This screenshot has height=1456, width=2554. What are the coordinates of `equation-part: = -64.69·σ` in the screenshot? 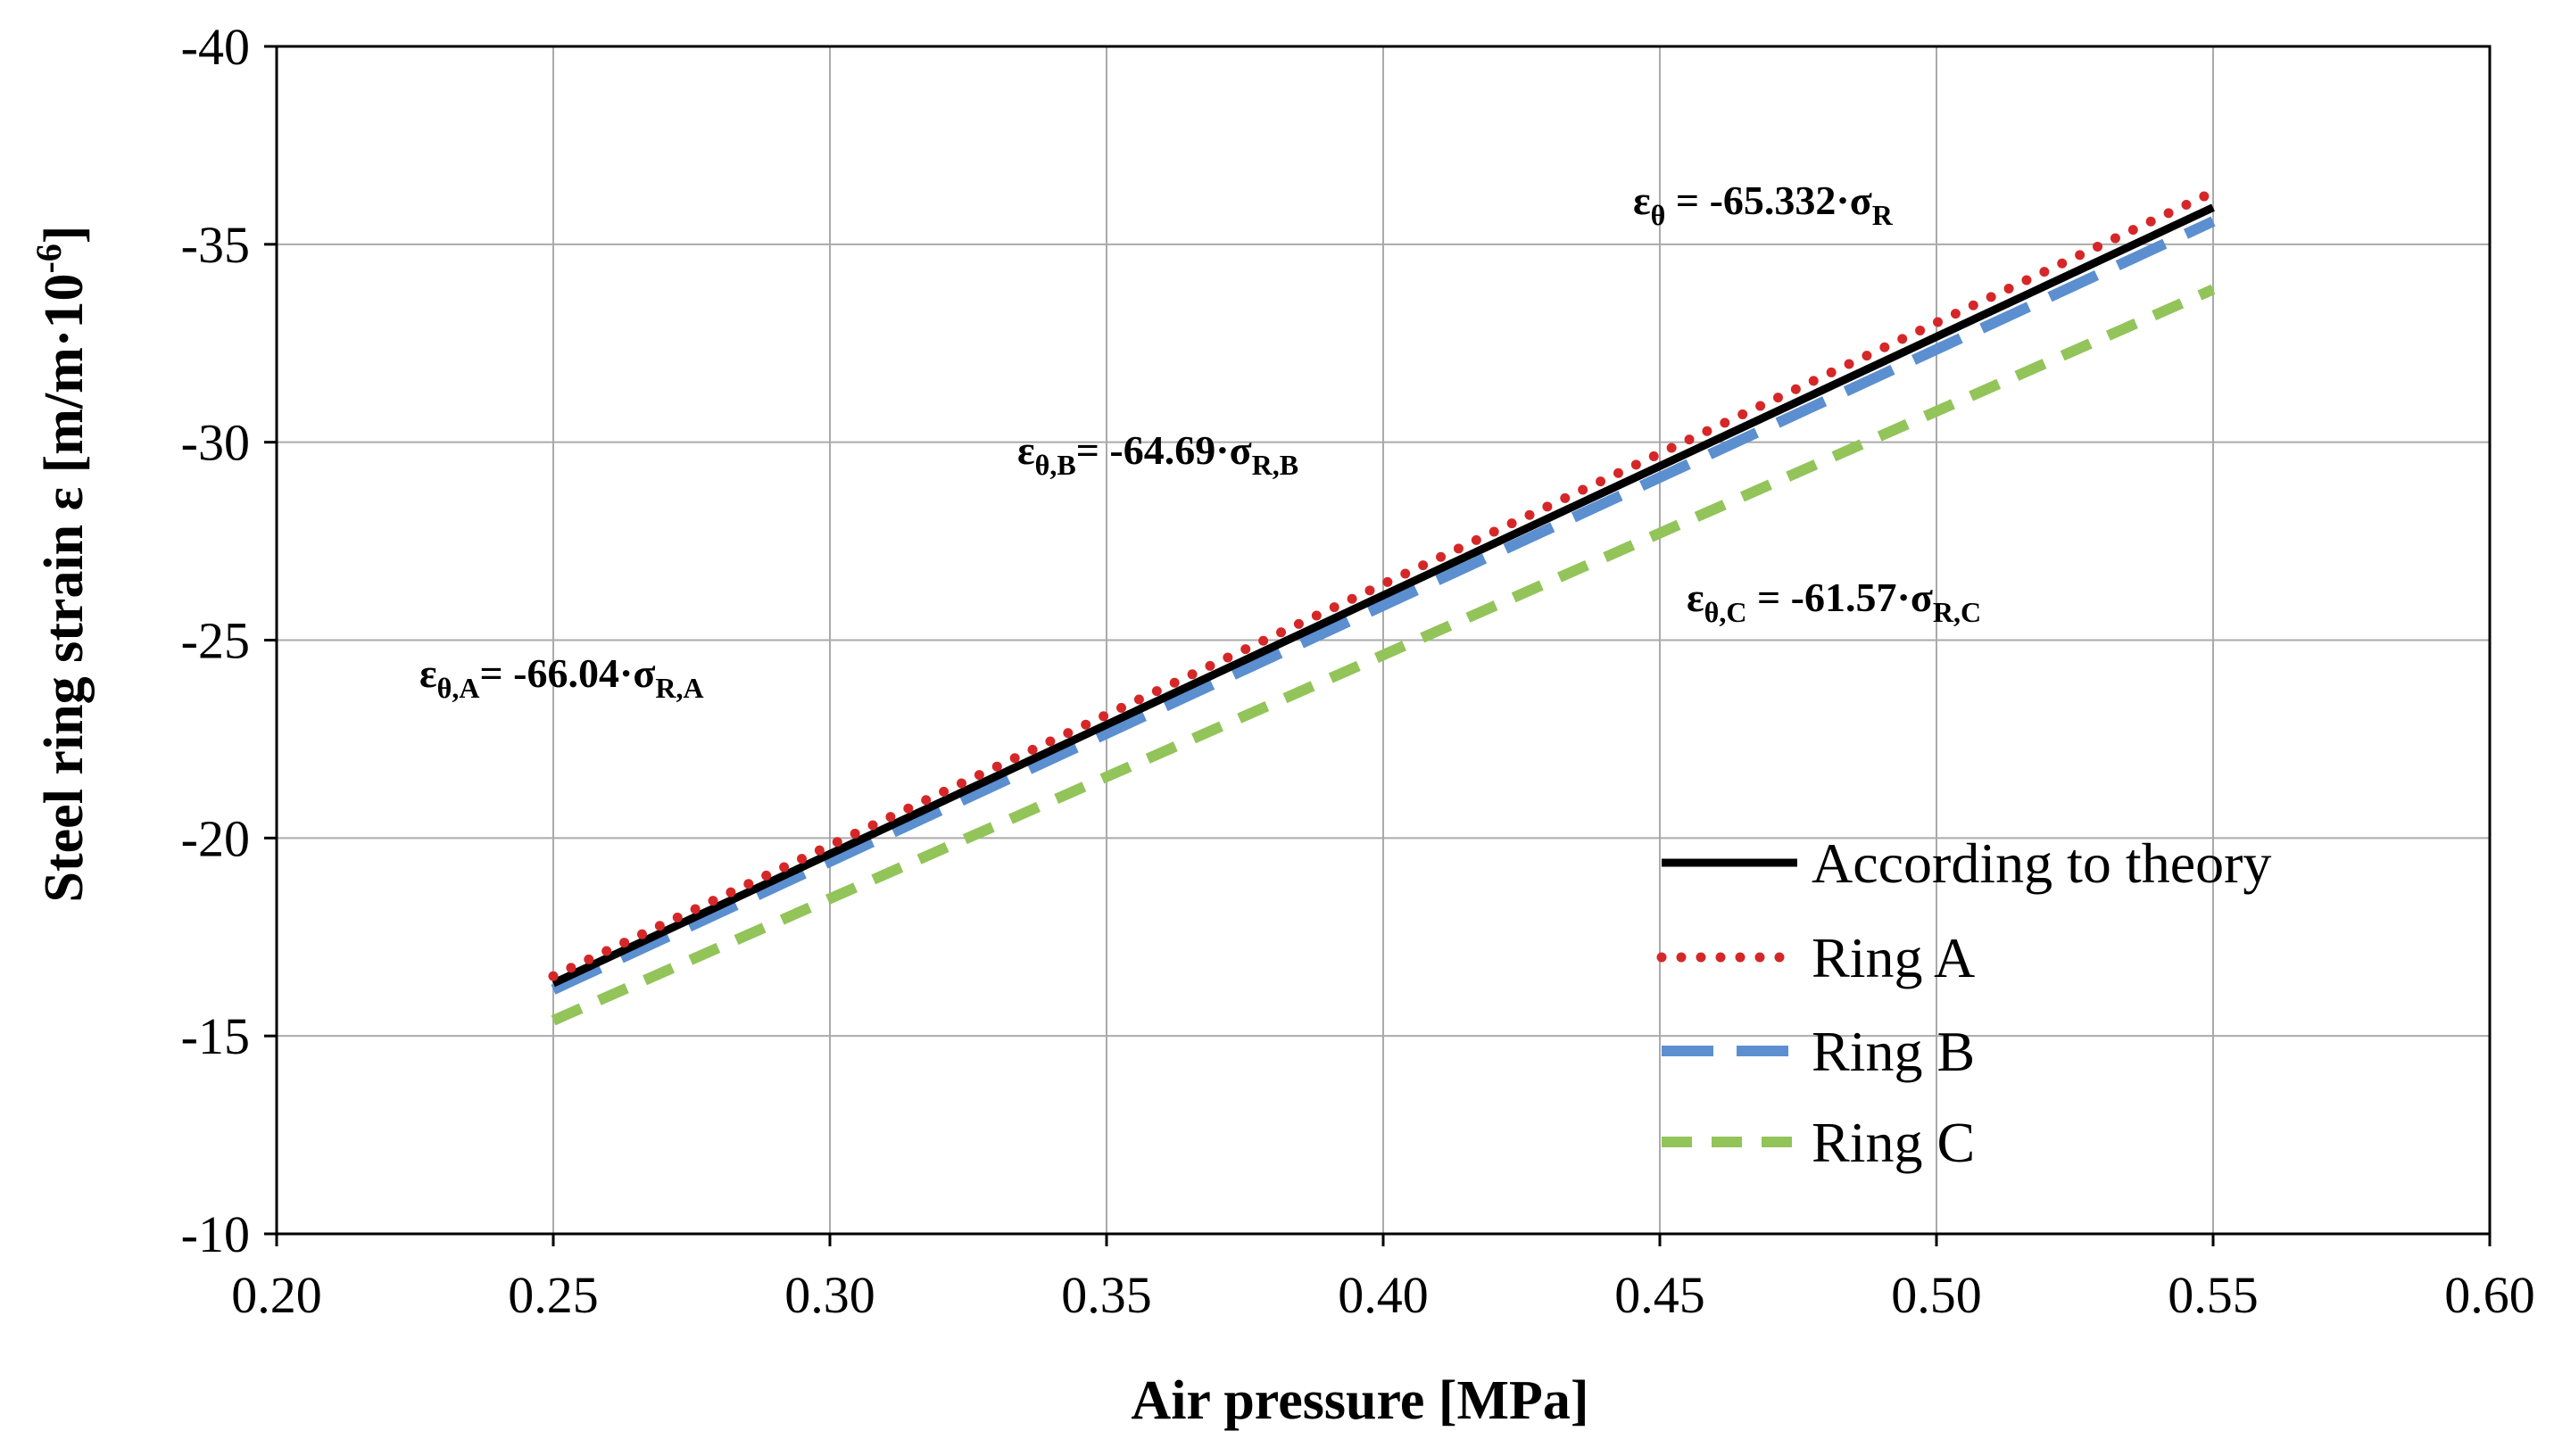 It's located at (1164, 450).